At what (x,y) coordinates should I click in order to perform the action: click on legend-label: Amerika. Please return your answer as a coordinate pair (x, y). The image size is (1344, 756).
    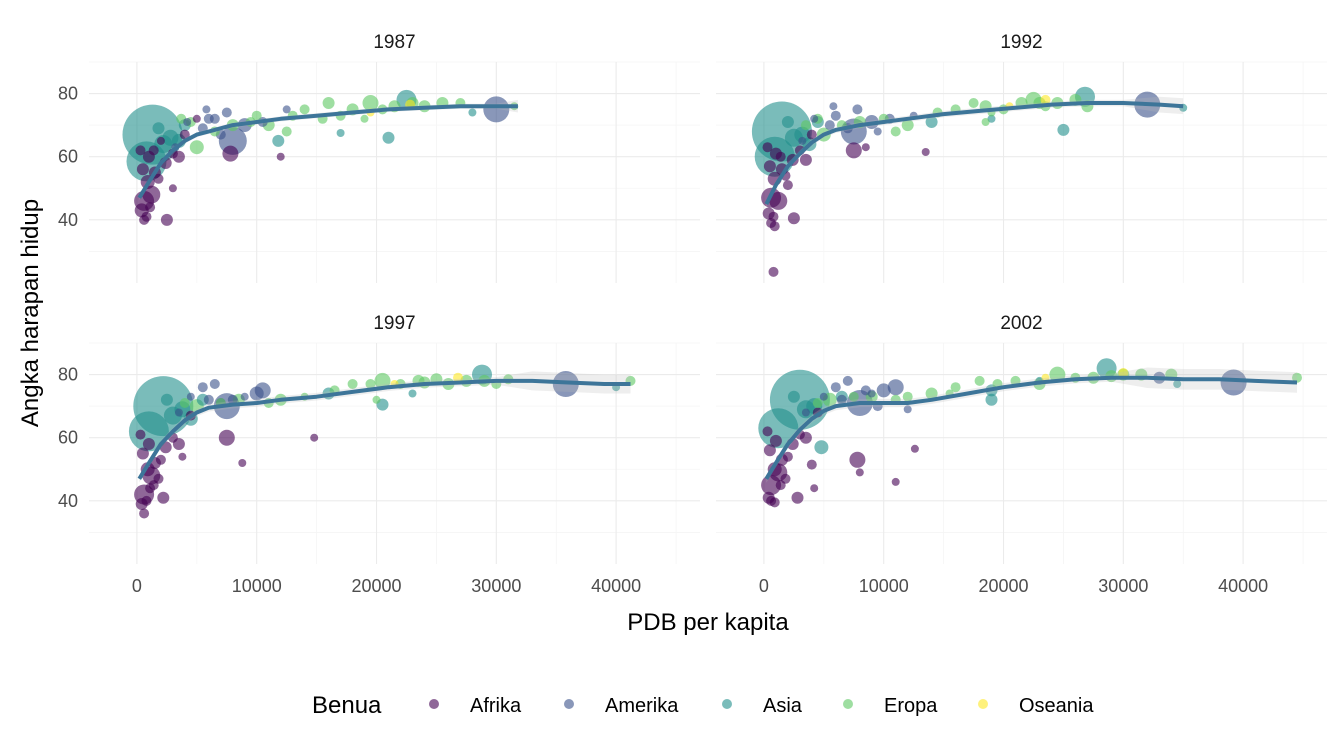
    Looking at the image, I should click on (642, 706).